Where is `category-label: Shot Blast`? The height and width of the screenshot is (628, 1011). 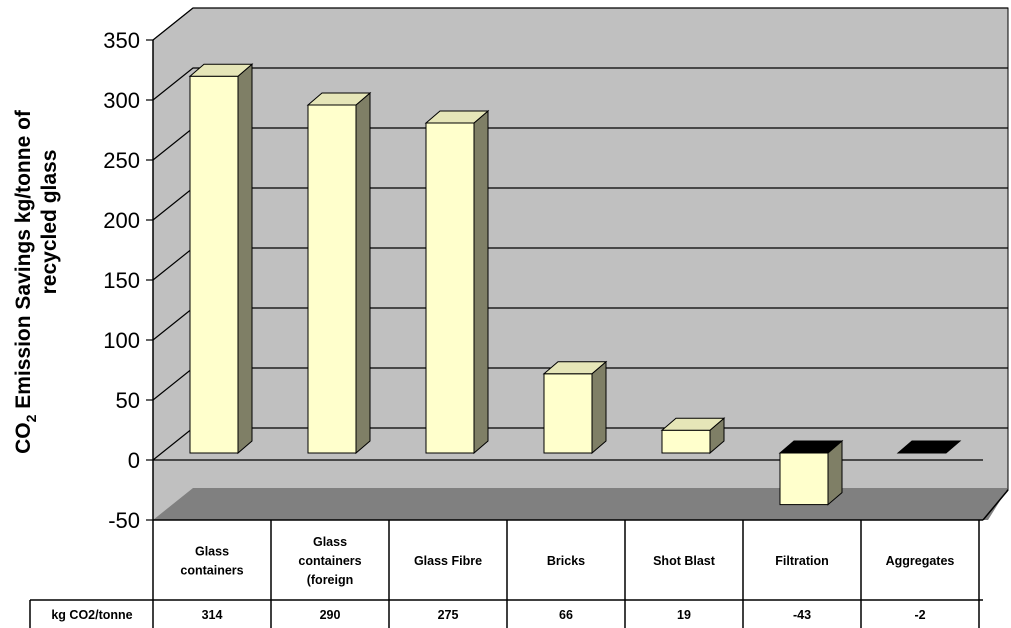
category-label: Shot Blast is located at coordinates (684, 561).